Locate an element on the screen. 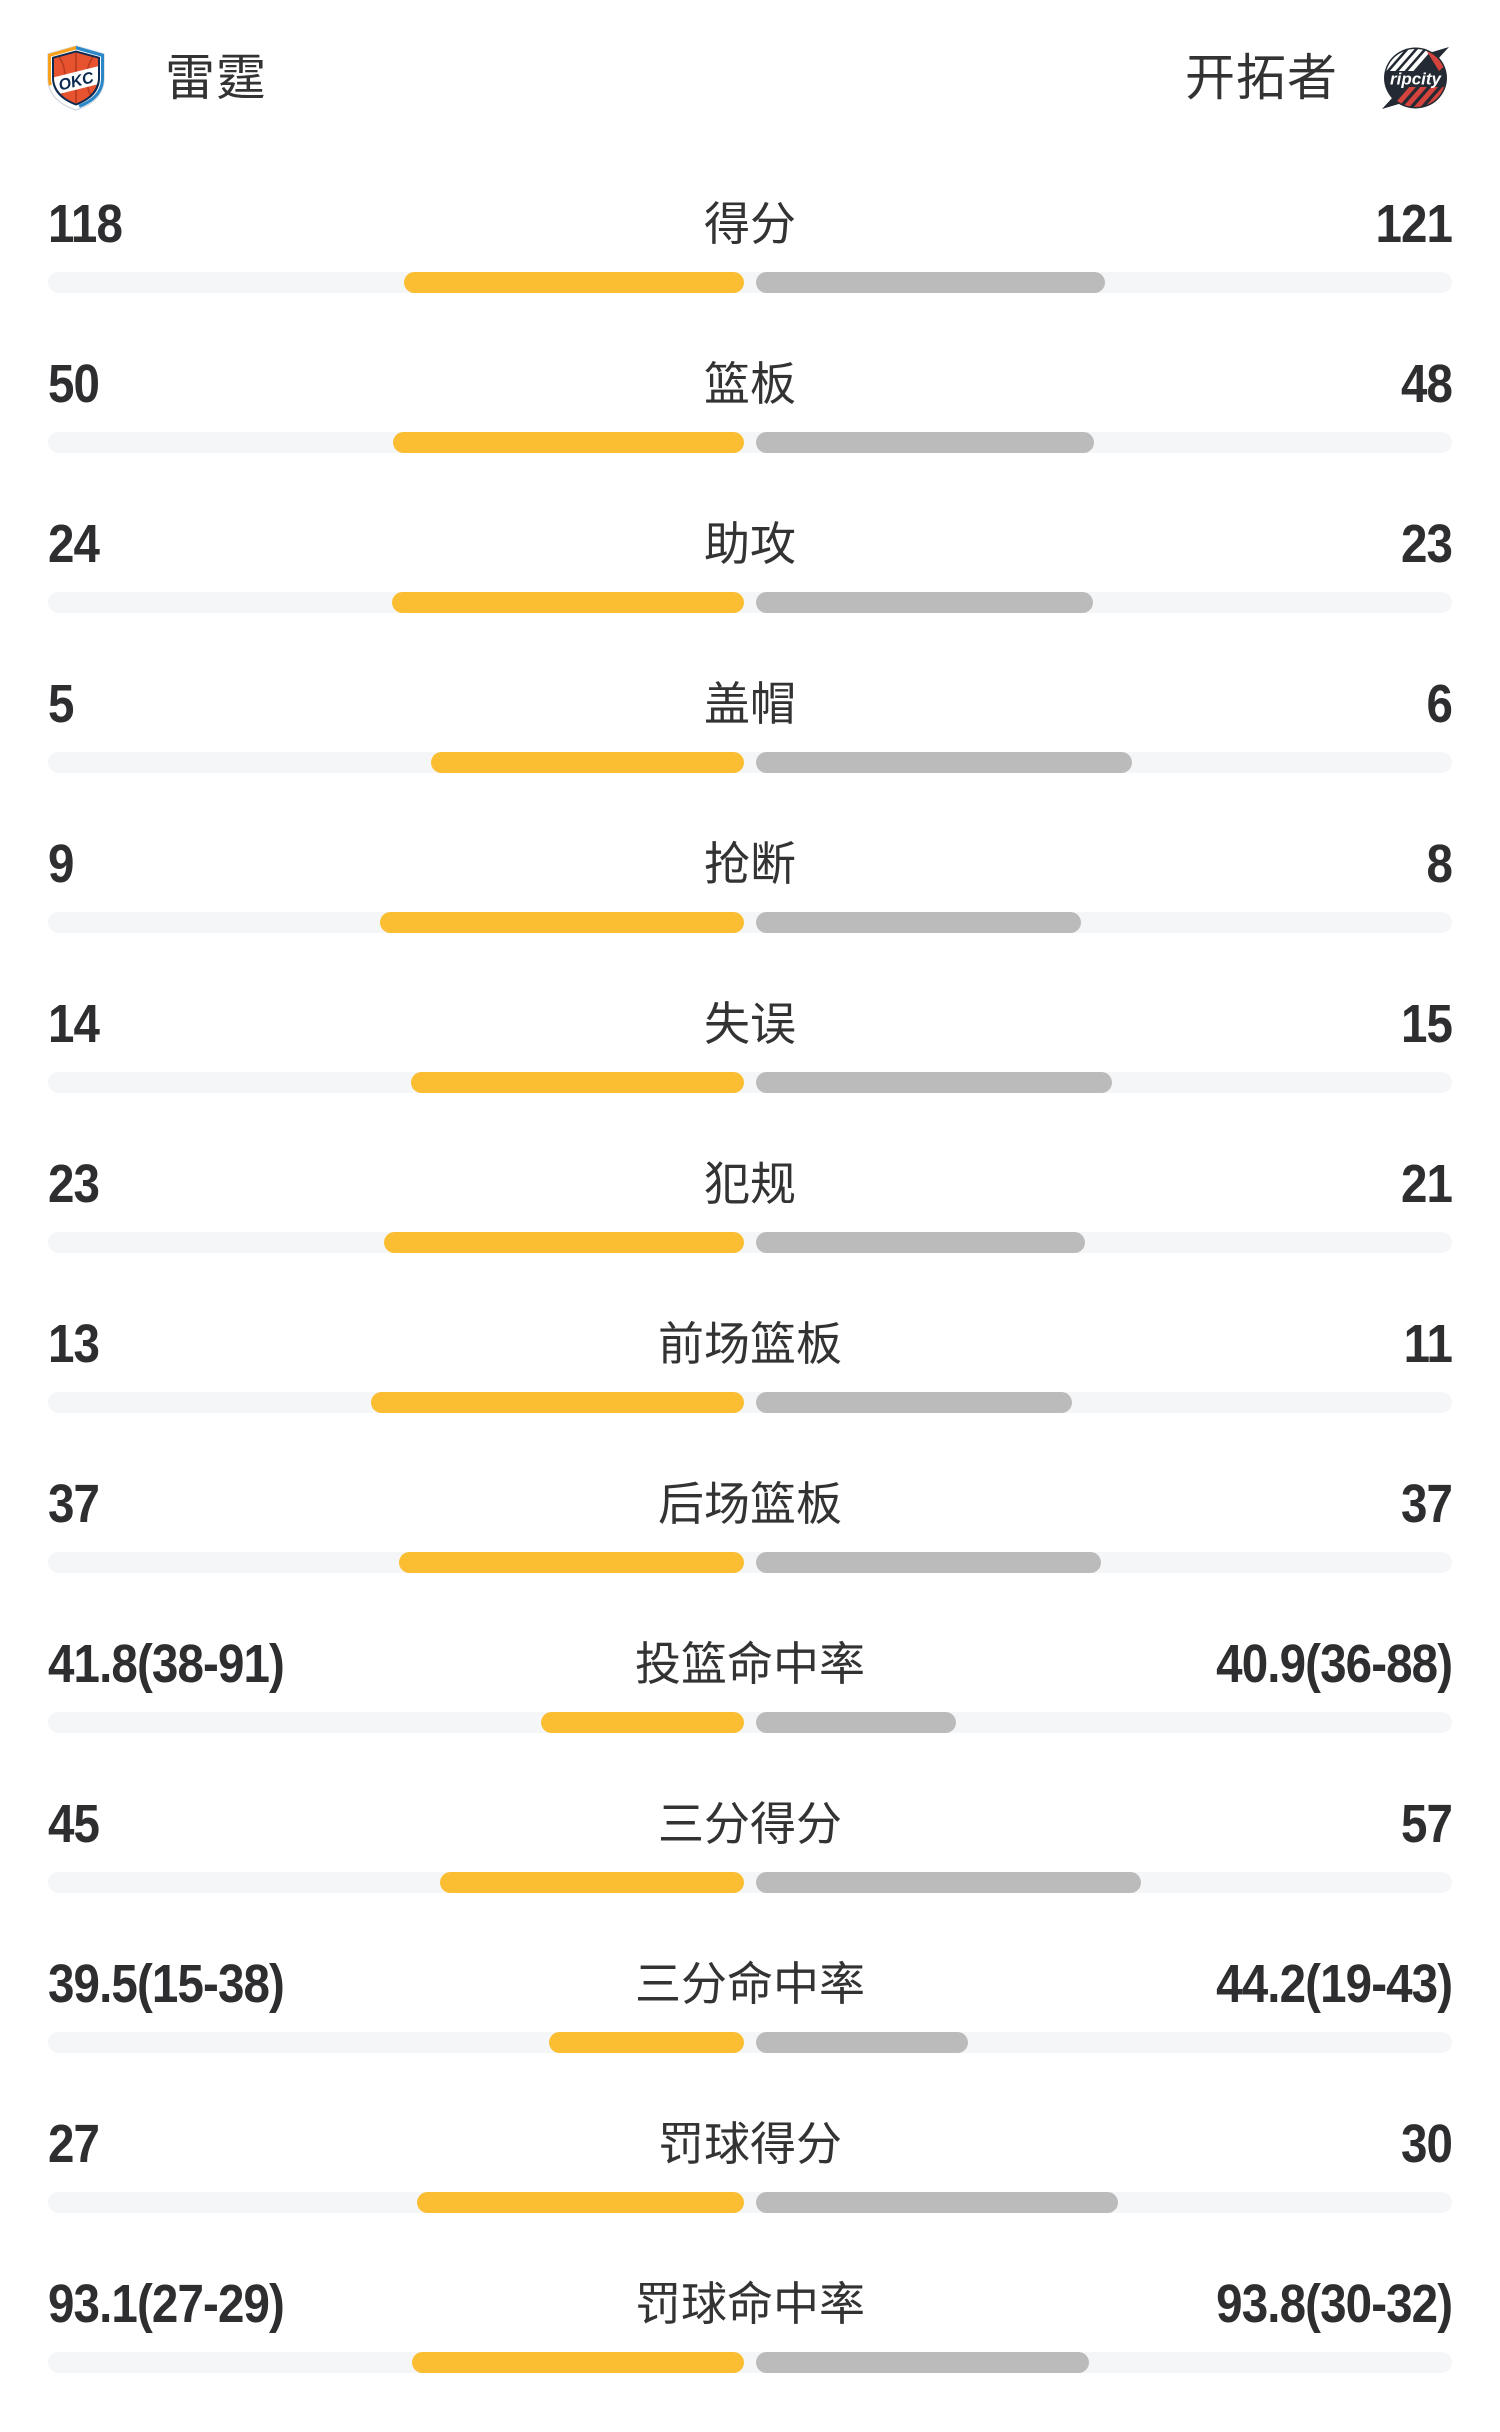 This screenshot has width=1500, height=2432. home-value: 13 is located at coordinates (74, 1344).